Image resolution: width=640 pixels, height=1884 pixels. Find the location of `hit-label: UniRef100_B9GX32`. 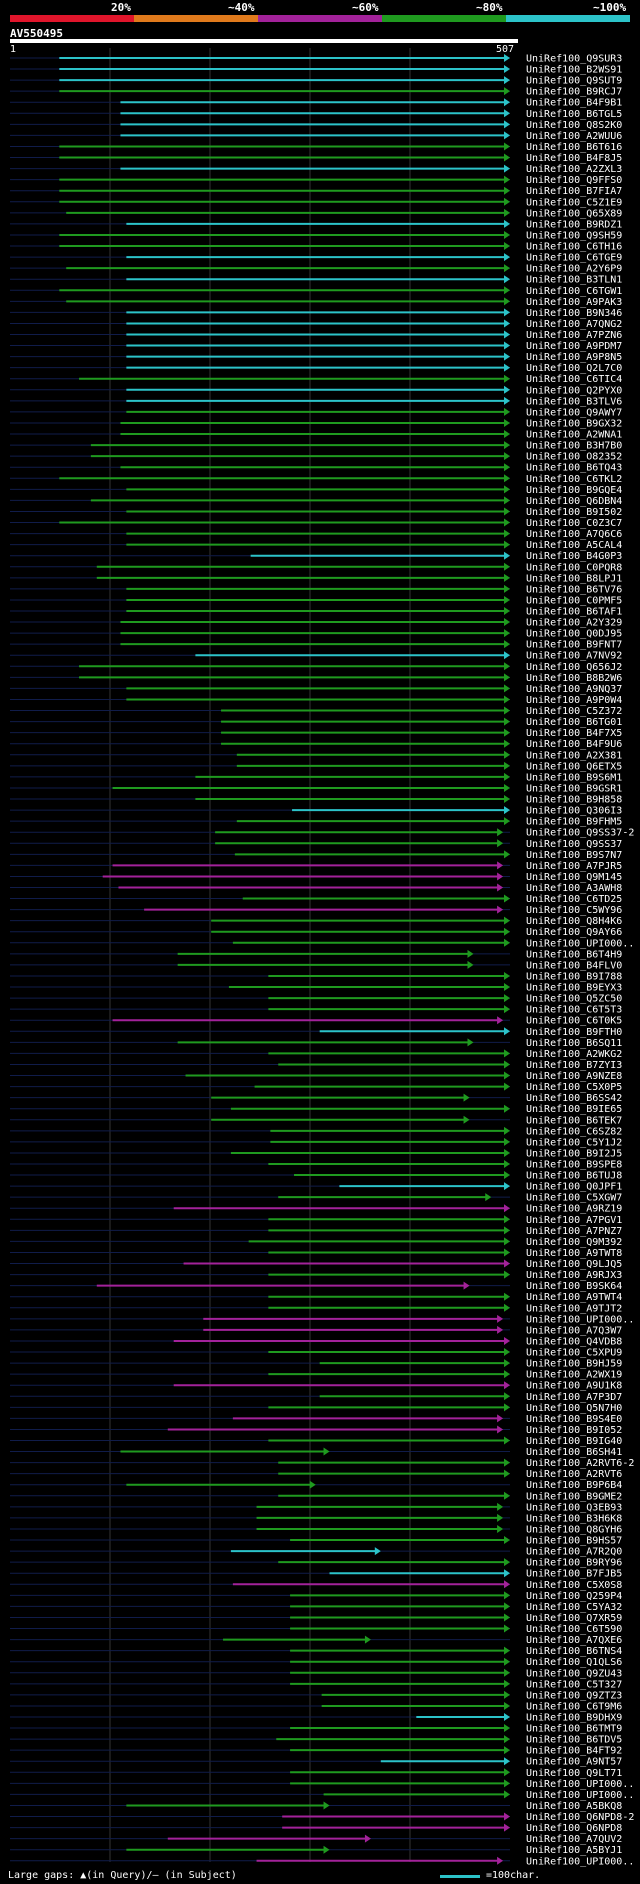

hit-label: UniRef100_B9GX32 is located at coordinates (574, 423).